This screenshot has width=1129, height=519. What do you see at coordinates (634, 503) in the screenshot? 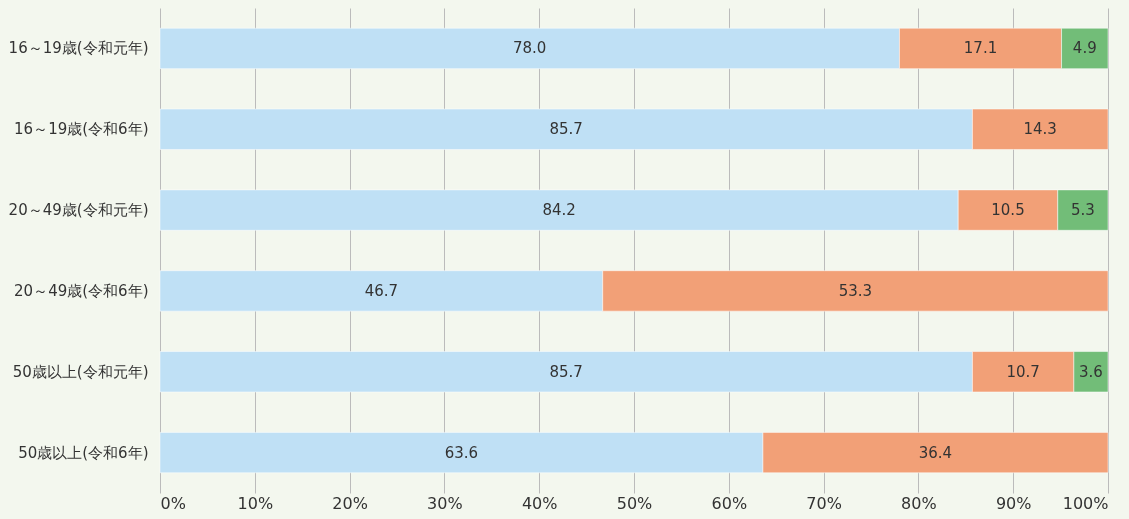
I see `x-tick-label: 50%` at bounding box center [634, 503].